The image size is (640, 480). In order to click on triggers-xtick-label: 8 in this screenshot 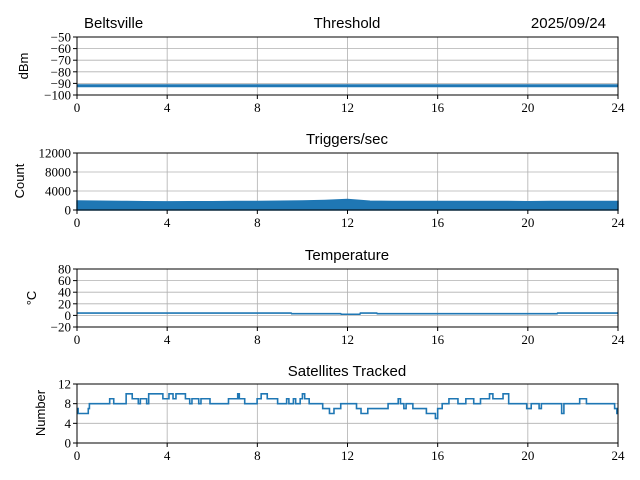, I will do `click(257, 222)`.